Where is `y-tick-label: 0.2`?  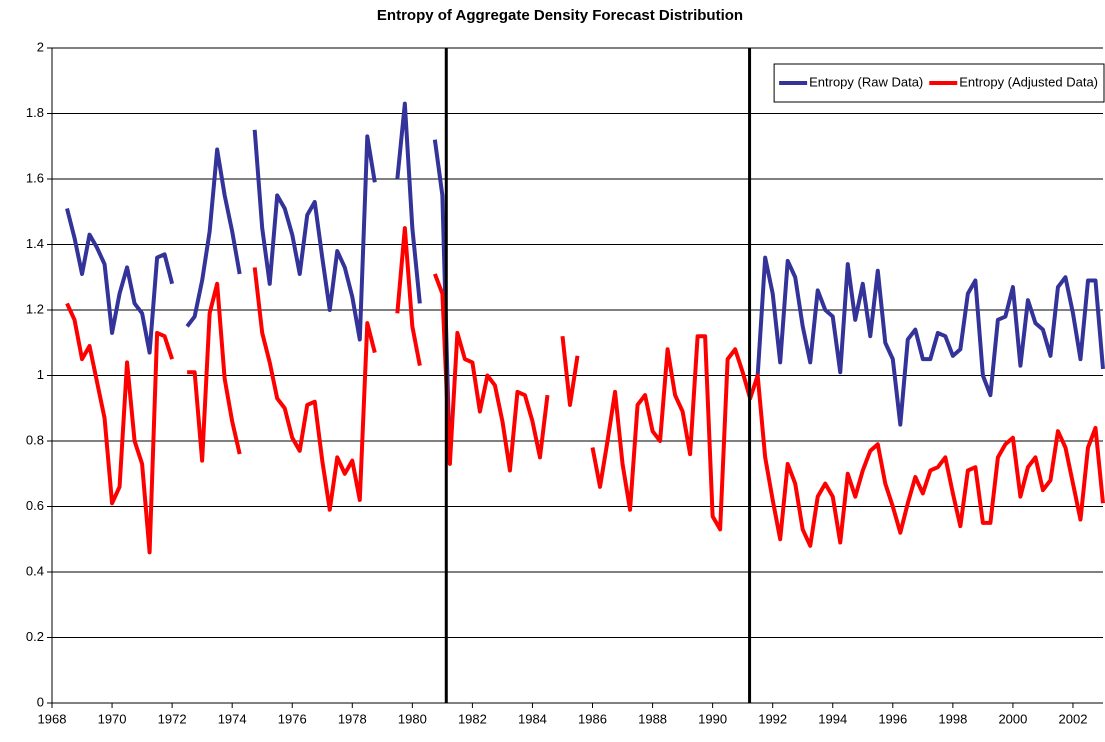
y-tick-label: 0.2 is located at coordinates (35, 636).